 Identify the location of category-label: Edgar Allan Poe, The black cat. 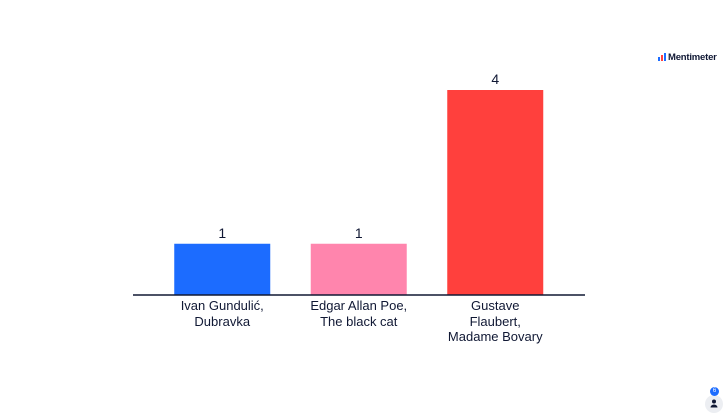
(359, 313).